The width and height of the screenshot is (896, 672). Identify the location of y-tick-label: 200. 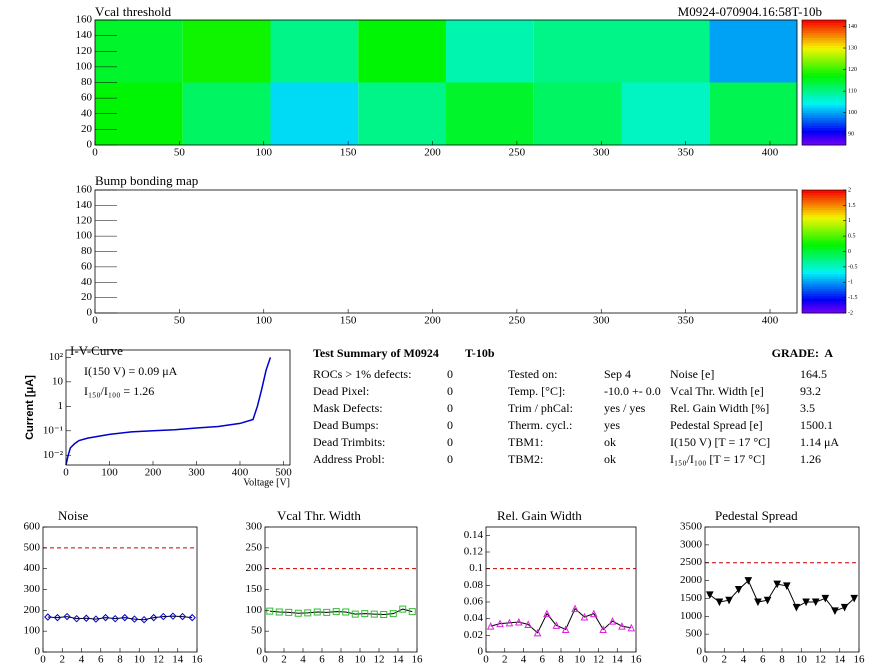
(32, 610).